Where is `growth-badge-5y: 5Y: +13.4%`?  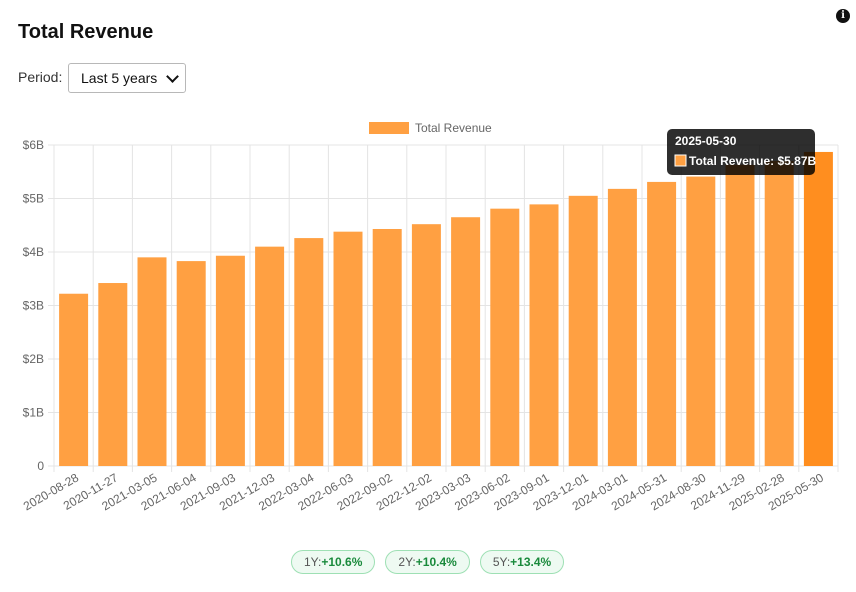 growth-badge-5y: 5Y: +13.4% is located at coordinates (522, 562).